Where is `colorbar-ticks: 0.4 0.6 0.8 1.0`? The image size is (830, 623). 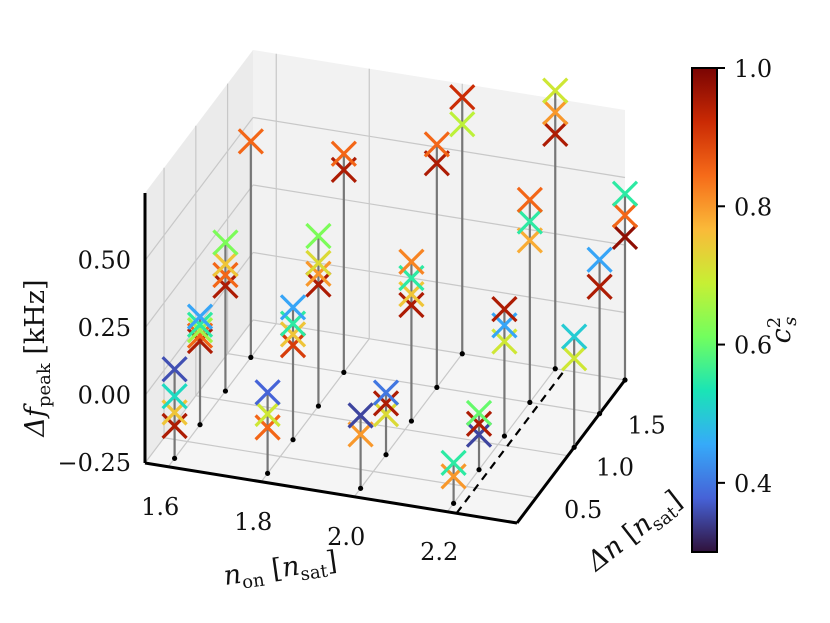 colorbar-ticks: 0.4 0.6 0.8 1.0 is located at coordinates (744, 276).